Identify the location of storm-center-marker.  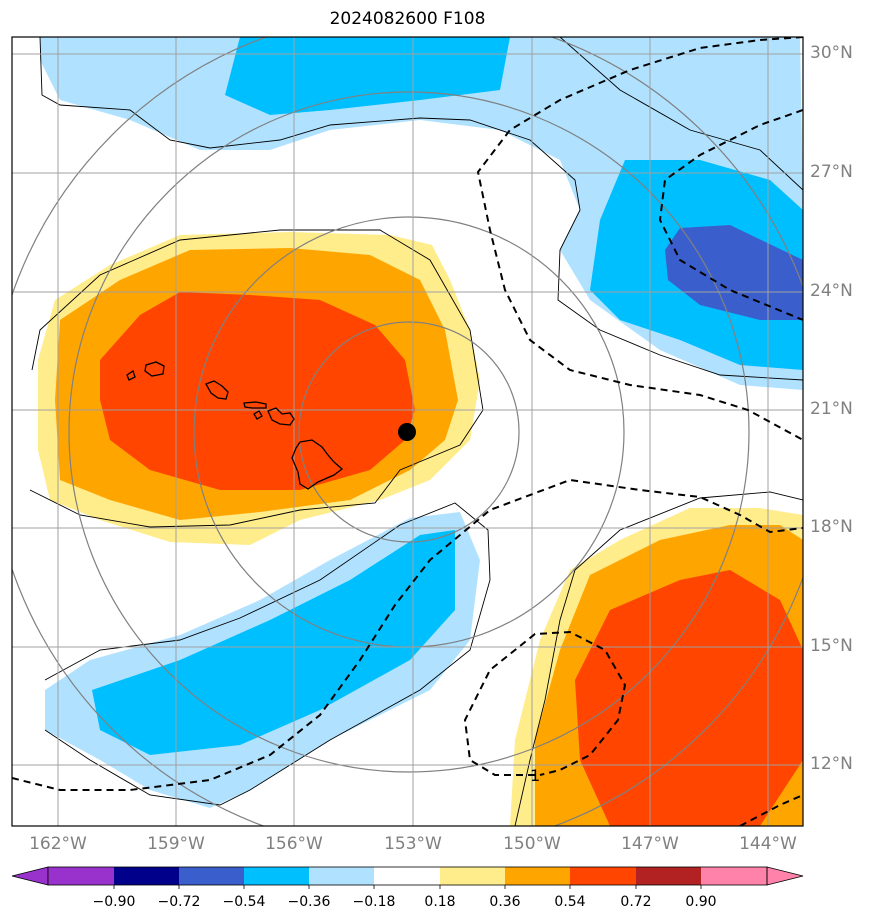
(407, 432).